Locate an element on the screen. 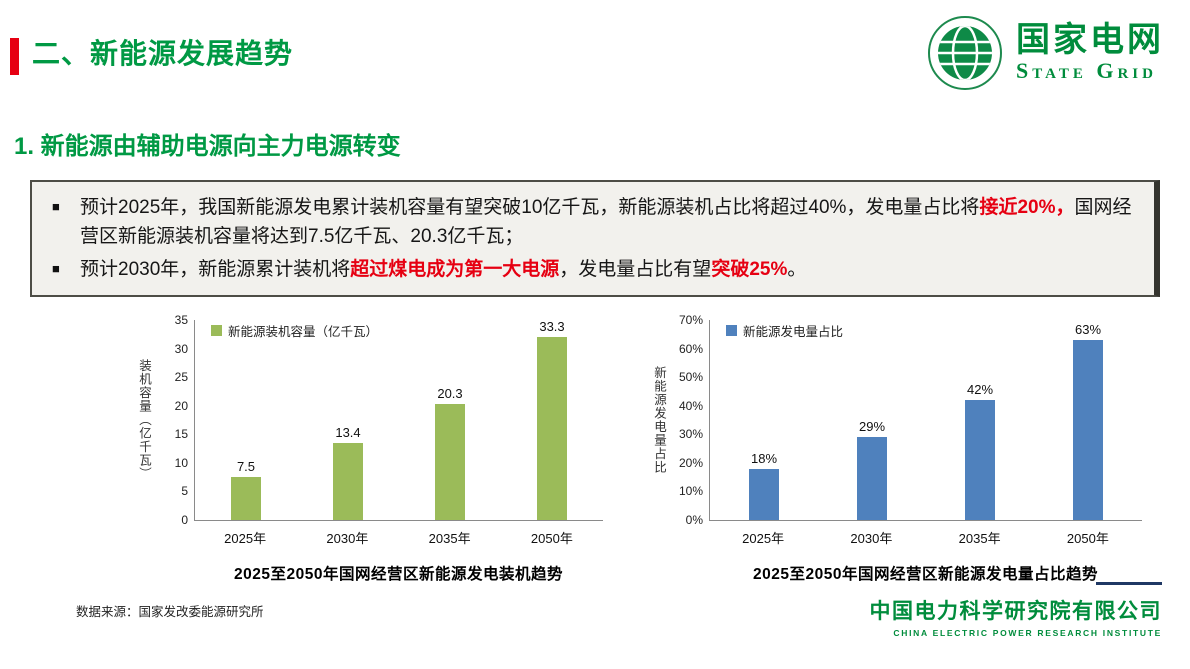 Image resolution: width=1190 pixels, height=669 pixels. bar-value-label: 7.5 is located at coordinates (246, 467).